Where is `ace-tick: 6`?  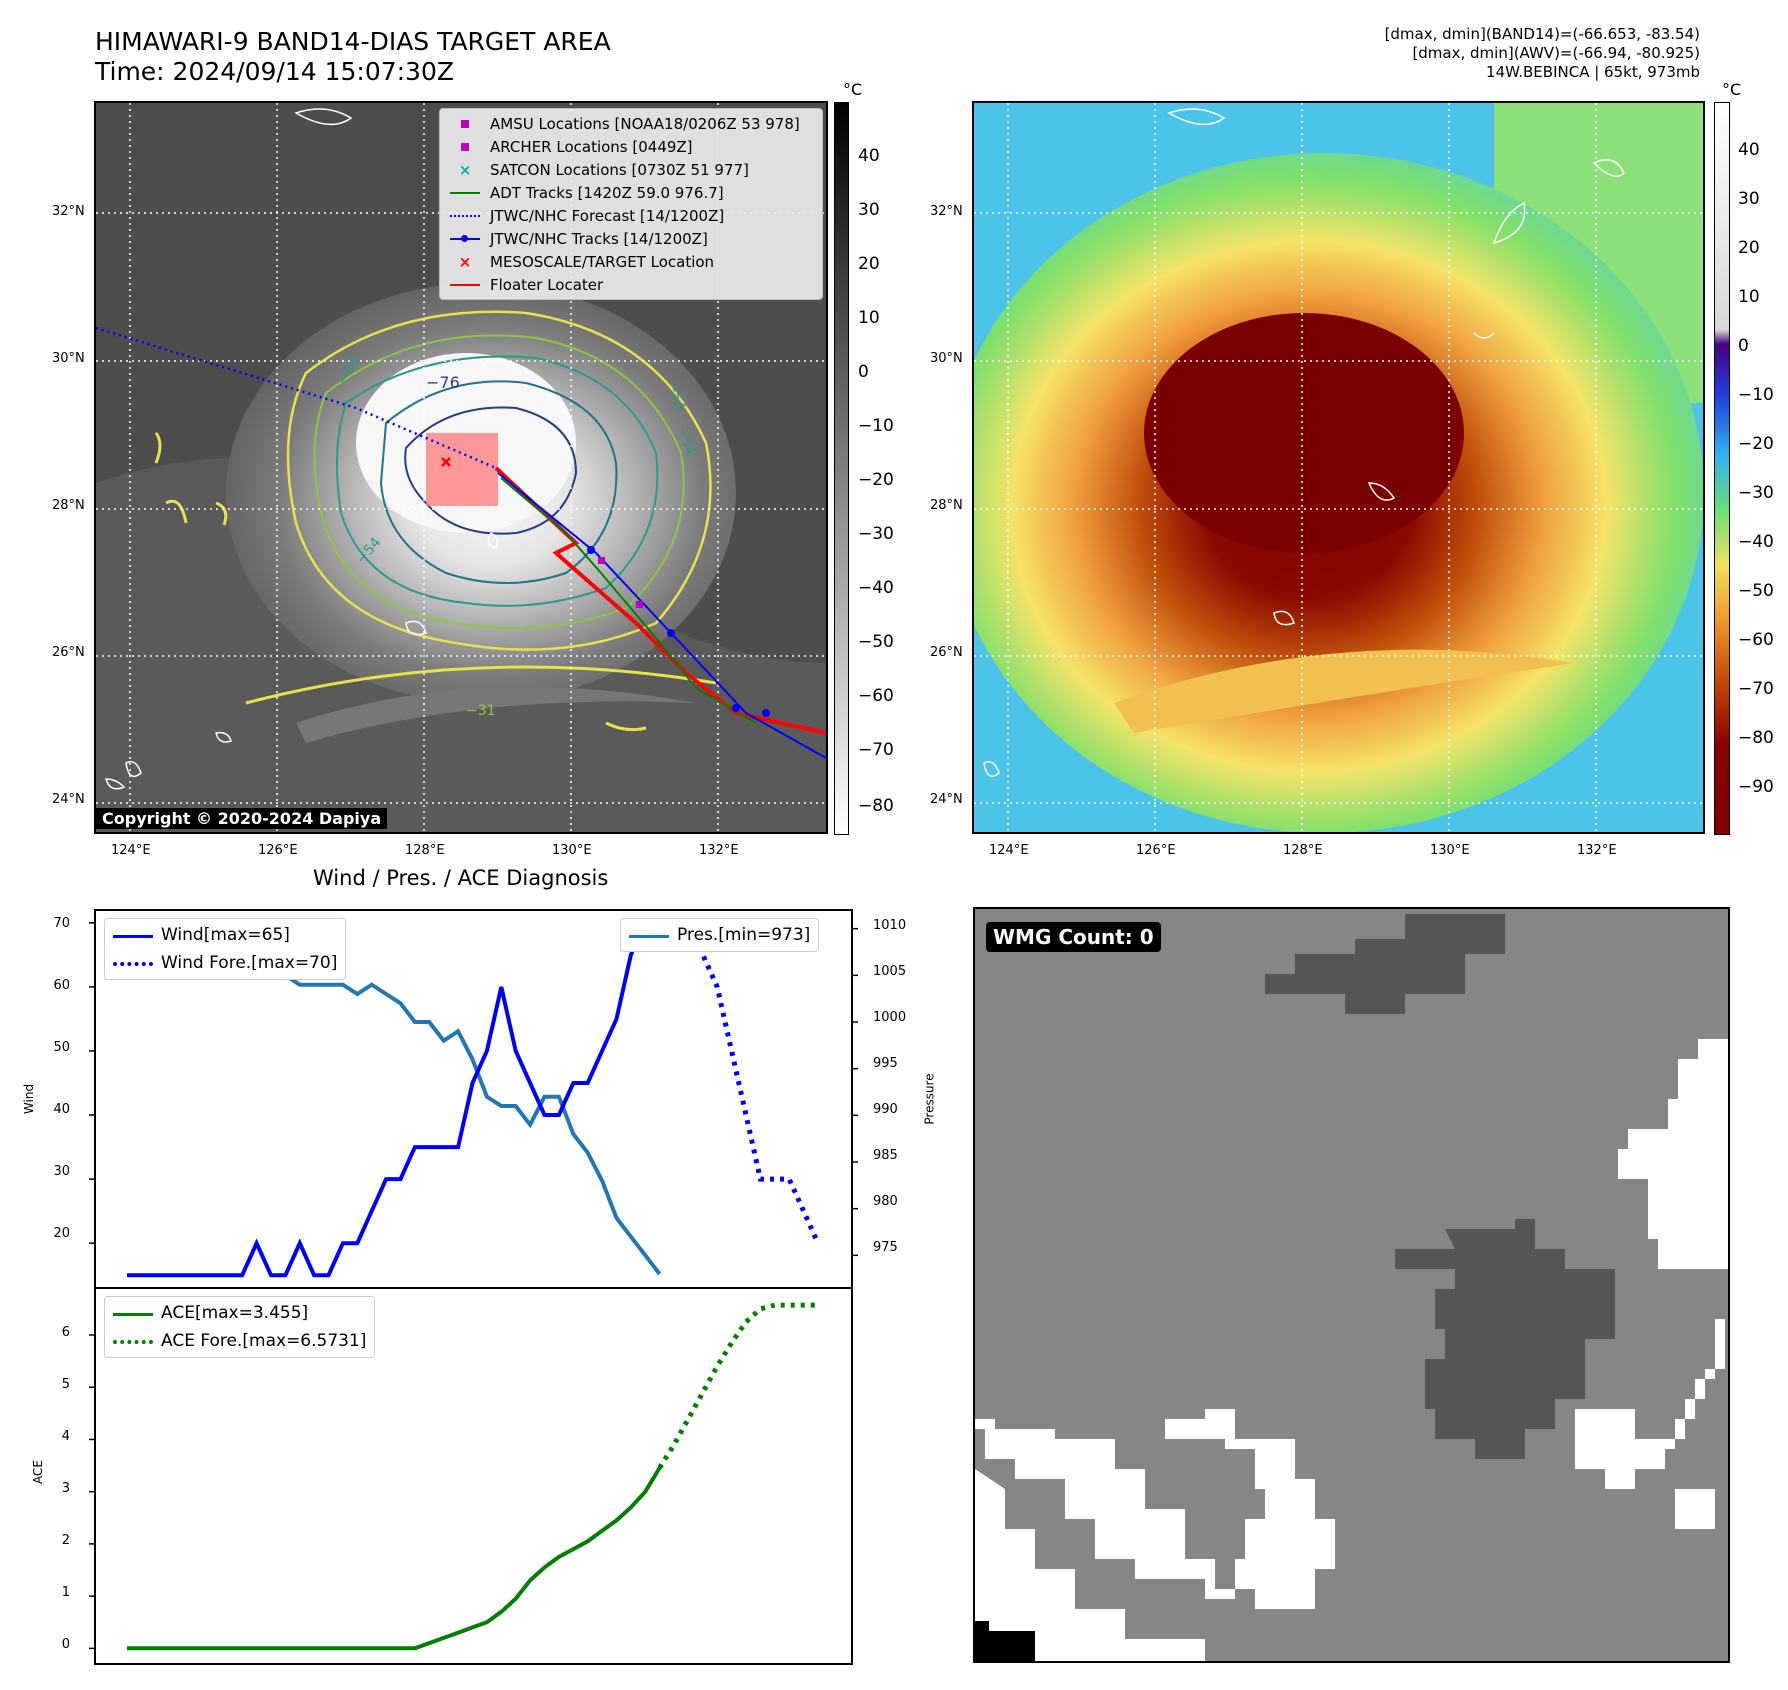 ace-tick: 6 is located at coordinates (65, 1332).